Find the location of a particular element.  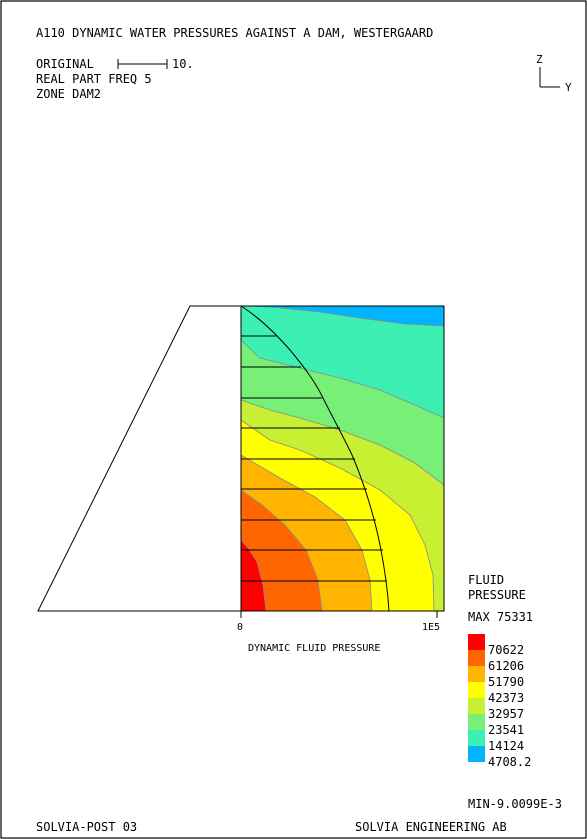

pressure-axis-caption: DYNAMIC FLUID PRESSURE is located at coordinates (314, 648).